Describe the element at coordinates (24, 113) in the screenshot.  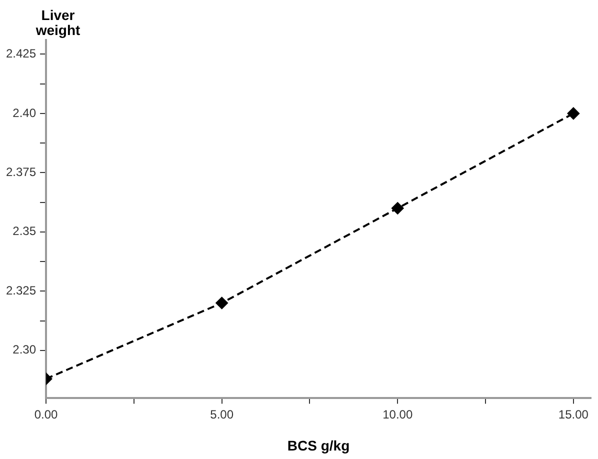
I see `y-tick-label: 2.40` at that location.